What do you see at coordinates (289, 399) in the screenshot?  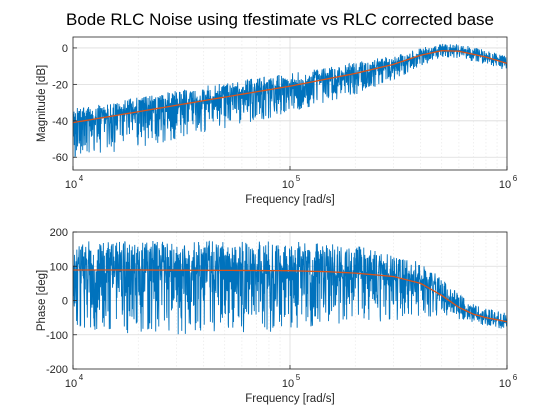 I see `phase-x-axis-label: Frequency [rad/s]` at bounding box center [289, 399].